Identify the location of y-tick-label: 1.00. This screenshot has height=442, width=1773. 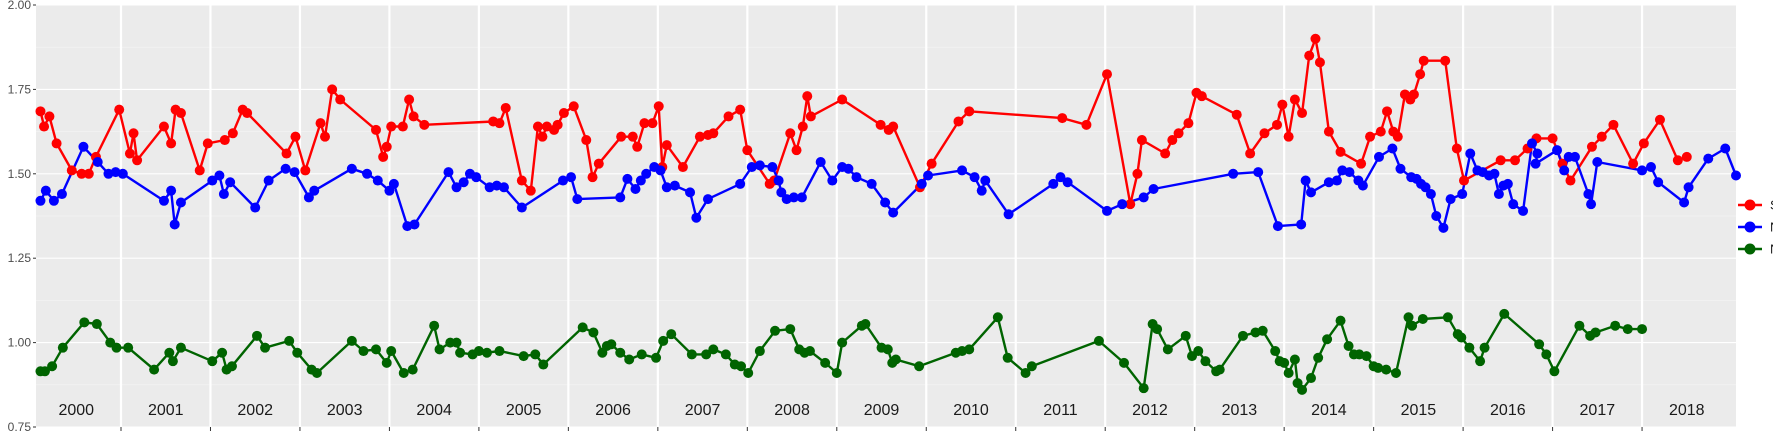
(20, 343).